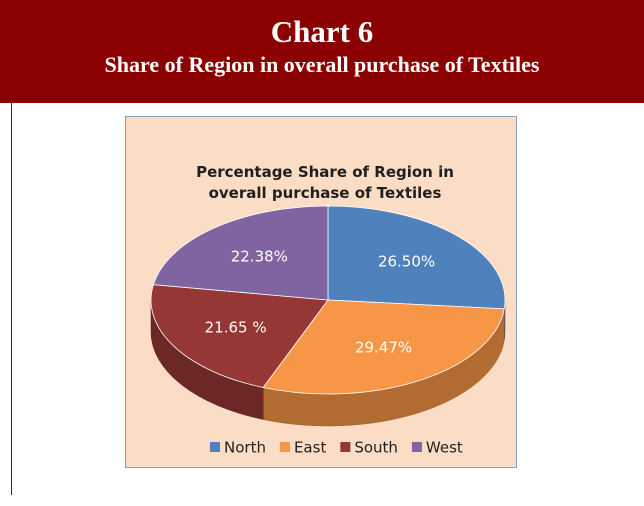 This screenshot has height=506, width=644. What do you see at coordinates (245, 448) in the screenshot?
I see `legend-label: North` at bounding box center [245, 448].